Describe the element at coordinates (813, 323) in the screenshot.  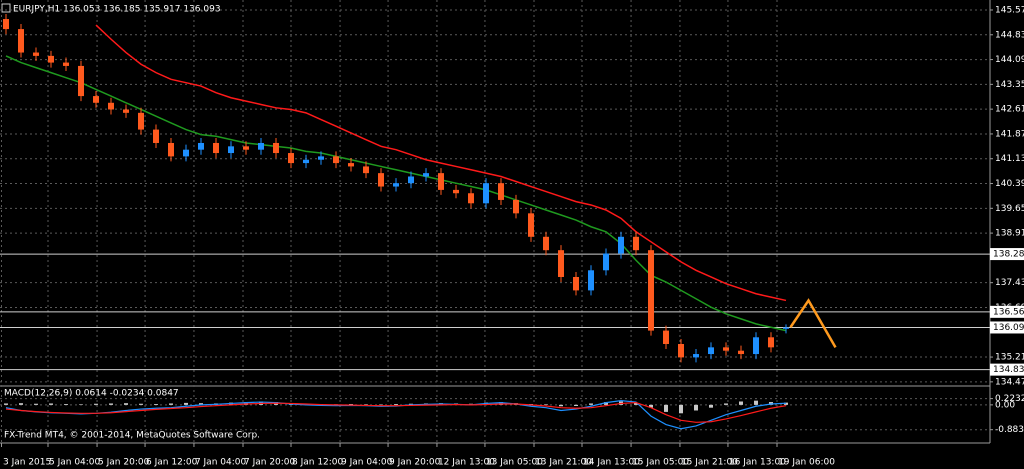
I see `series-line` at that location.